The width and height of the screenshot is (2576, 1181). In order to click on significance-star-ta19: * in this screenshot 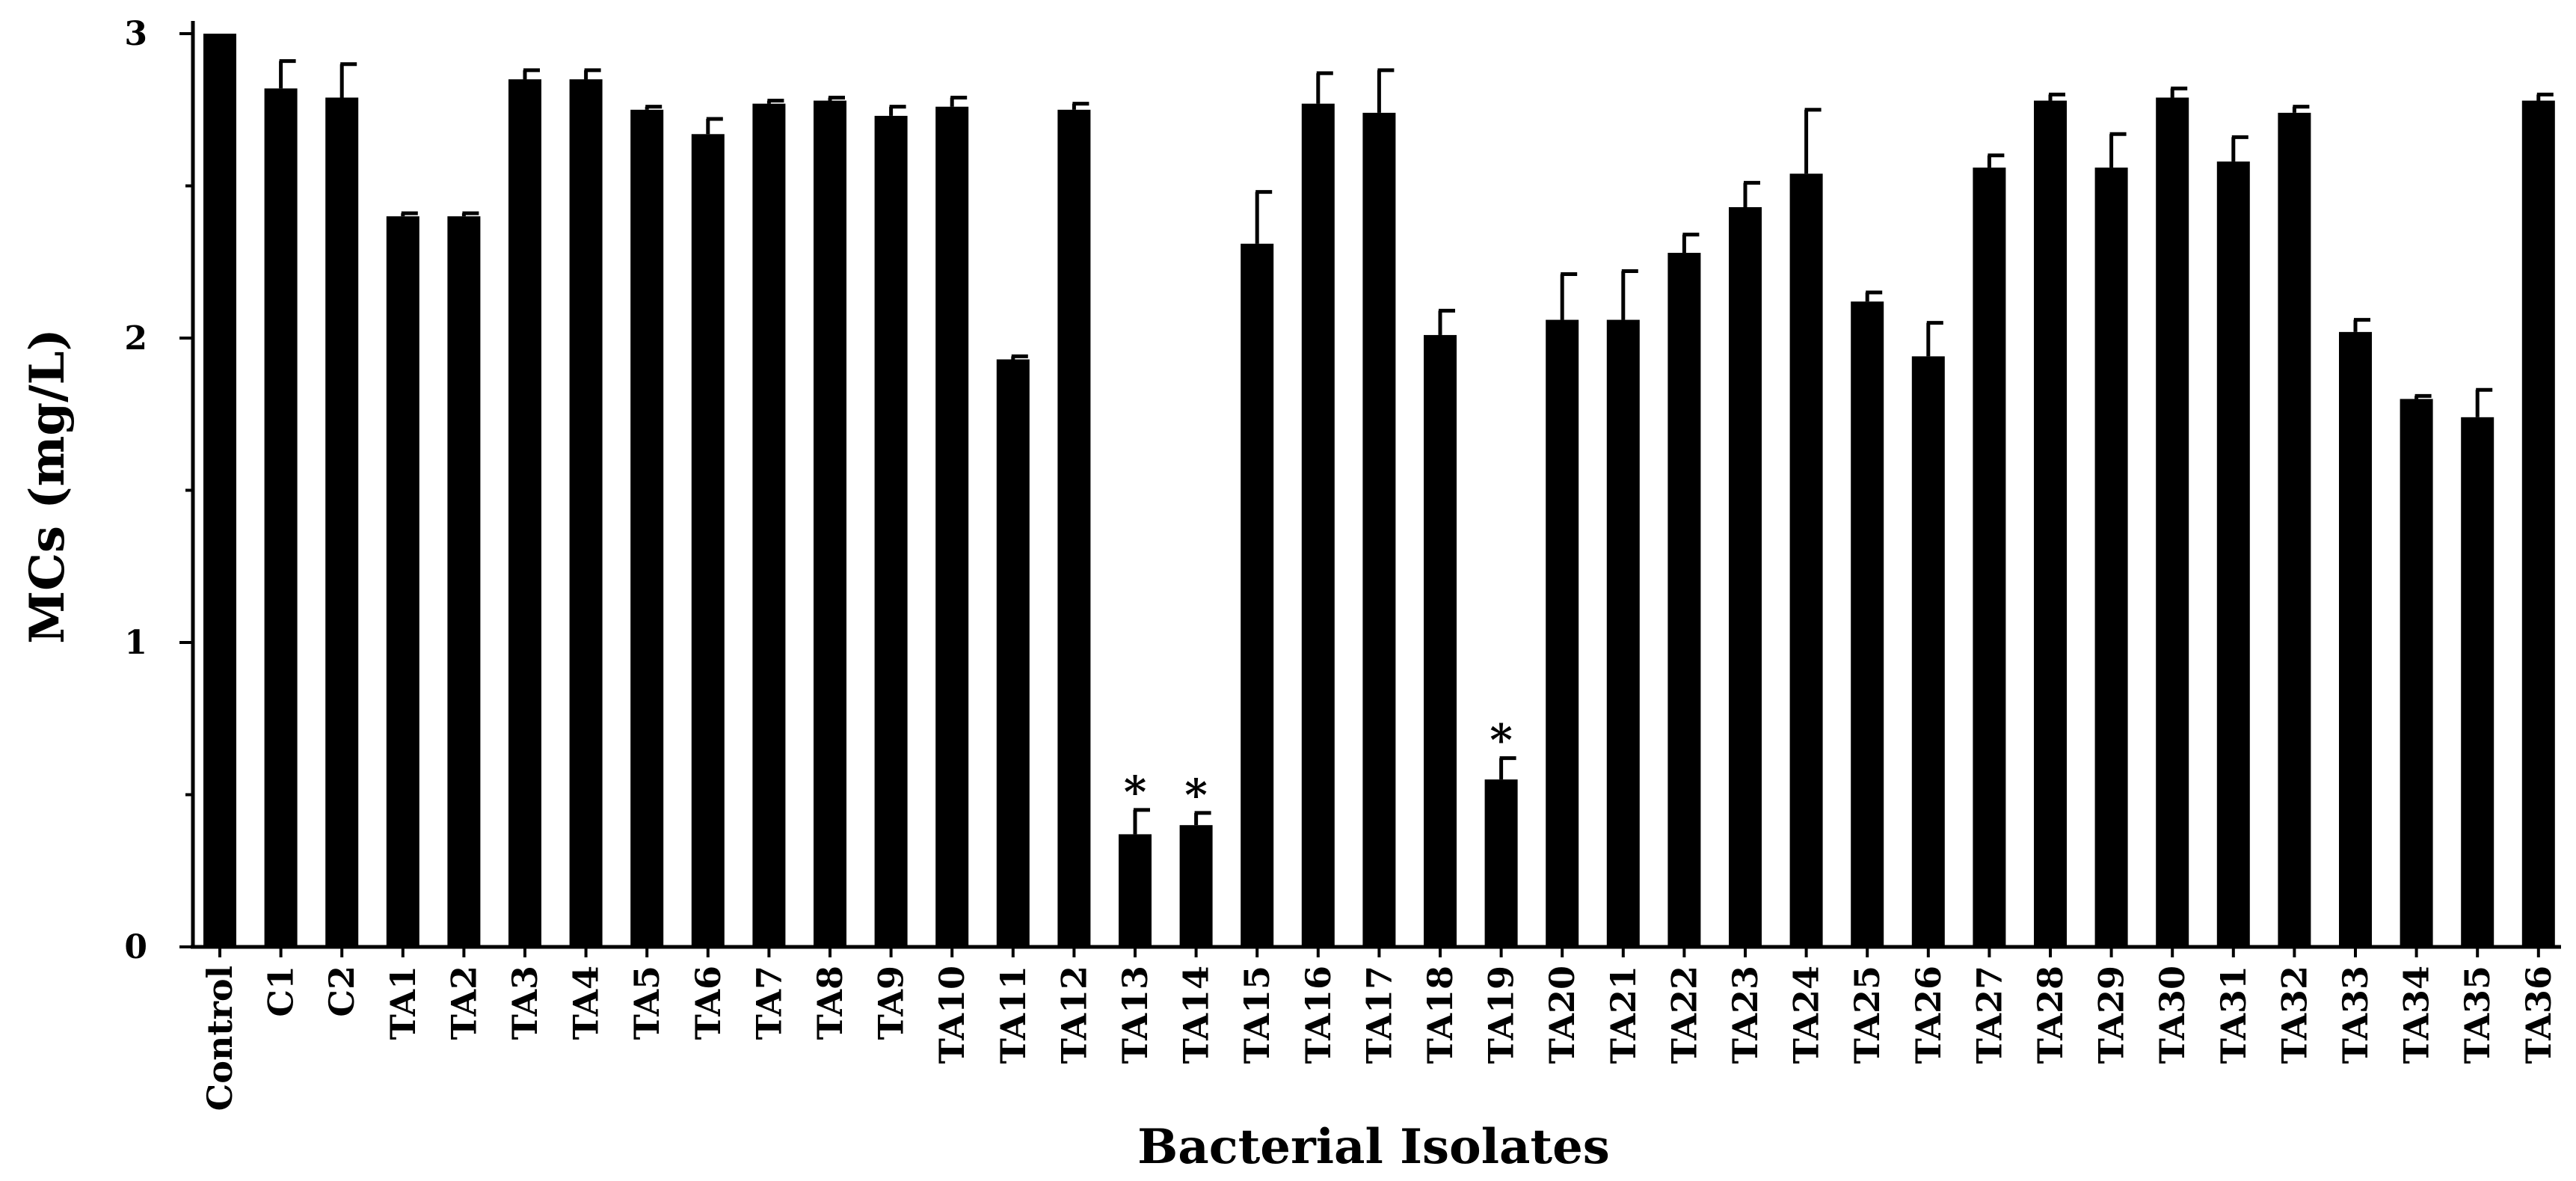, I will do `click(1501, 740)`.